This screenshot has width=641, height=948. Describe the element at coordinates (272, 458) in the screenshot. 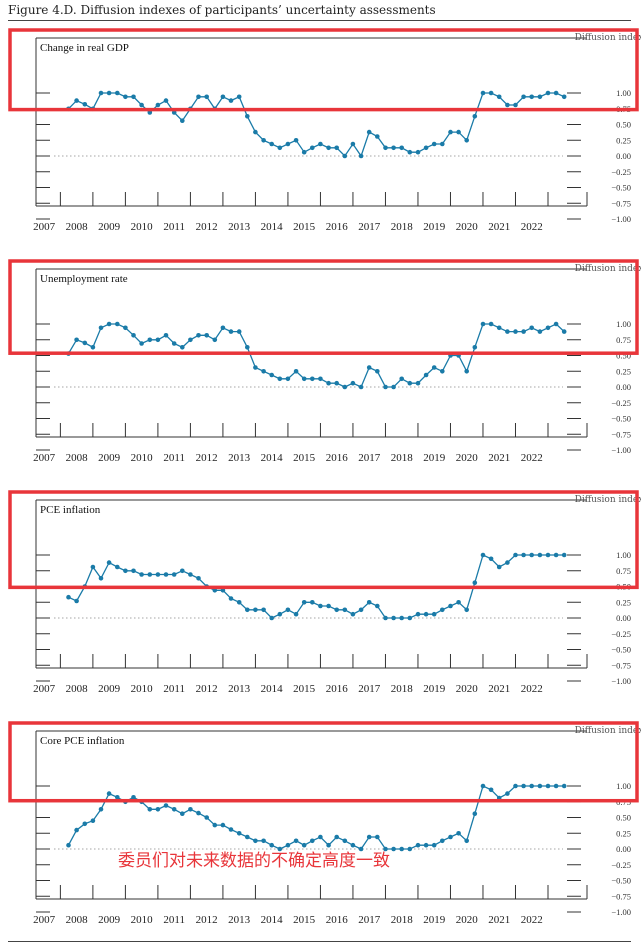

I see `x-tick-label: 2014` at that location.